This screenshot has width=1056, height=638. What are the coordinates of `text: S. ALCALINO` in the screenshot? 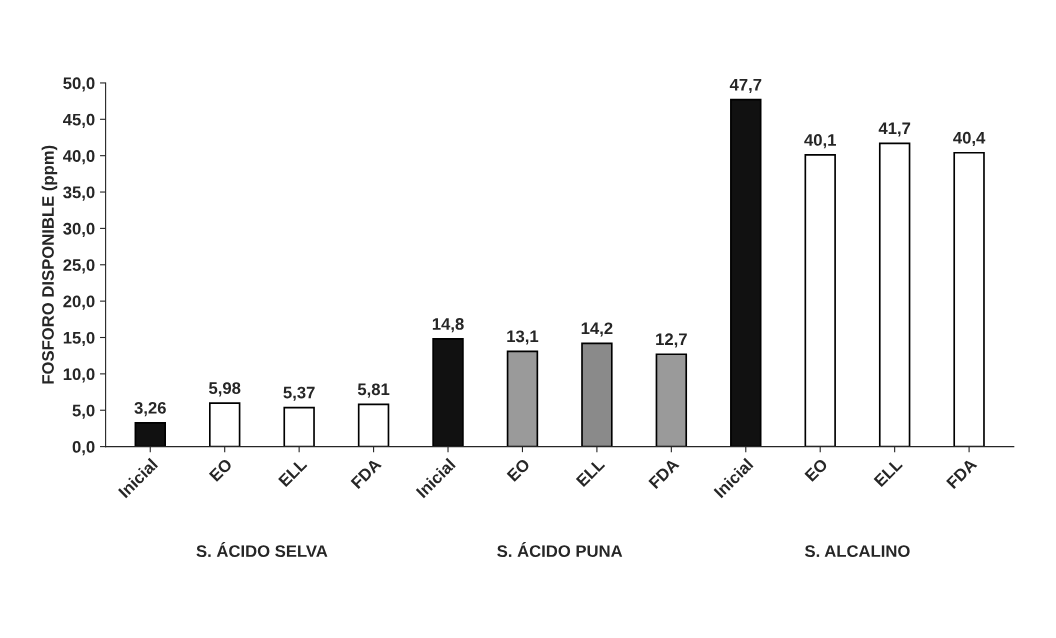 It's located at (857, 551).